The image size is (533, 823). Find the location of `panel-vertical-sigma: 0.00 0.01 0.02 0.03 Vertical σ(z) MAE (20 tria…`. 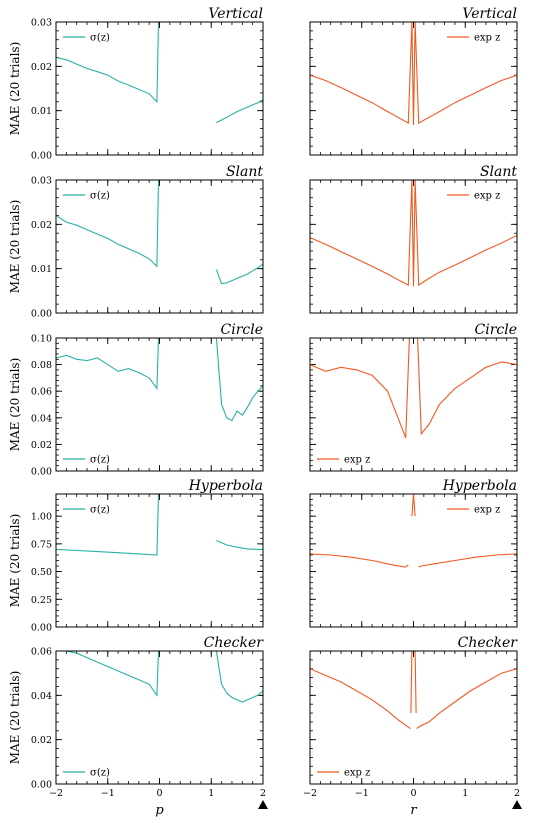

panel-vertical-sigma: 0.00 0.01 0.02 0.03 Vertical σ(z) MAE (20 tria… is located at coordinates (136, 84).